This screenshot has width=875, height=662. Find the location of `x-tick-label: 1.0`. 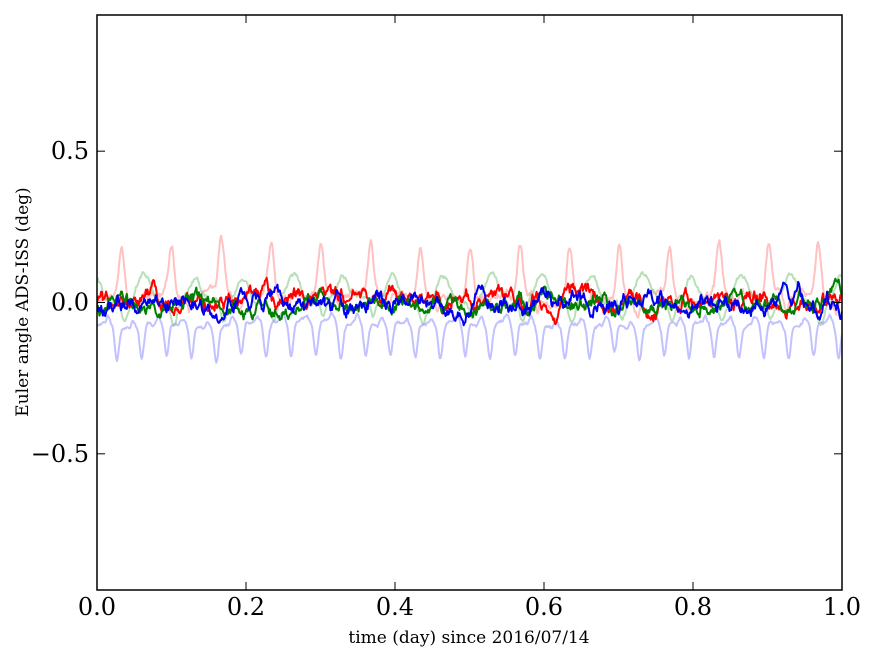

x-tick-label: 1.0 is located at coordinates (842, 607).